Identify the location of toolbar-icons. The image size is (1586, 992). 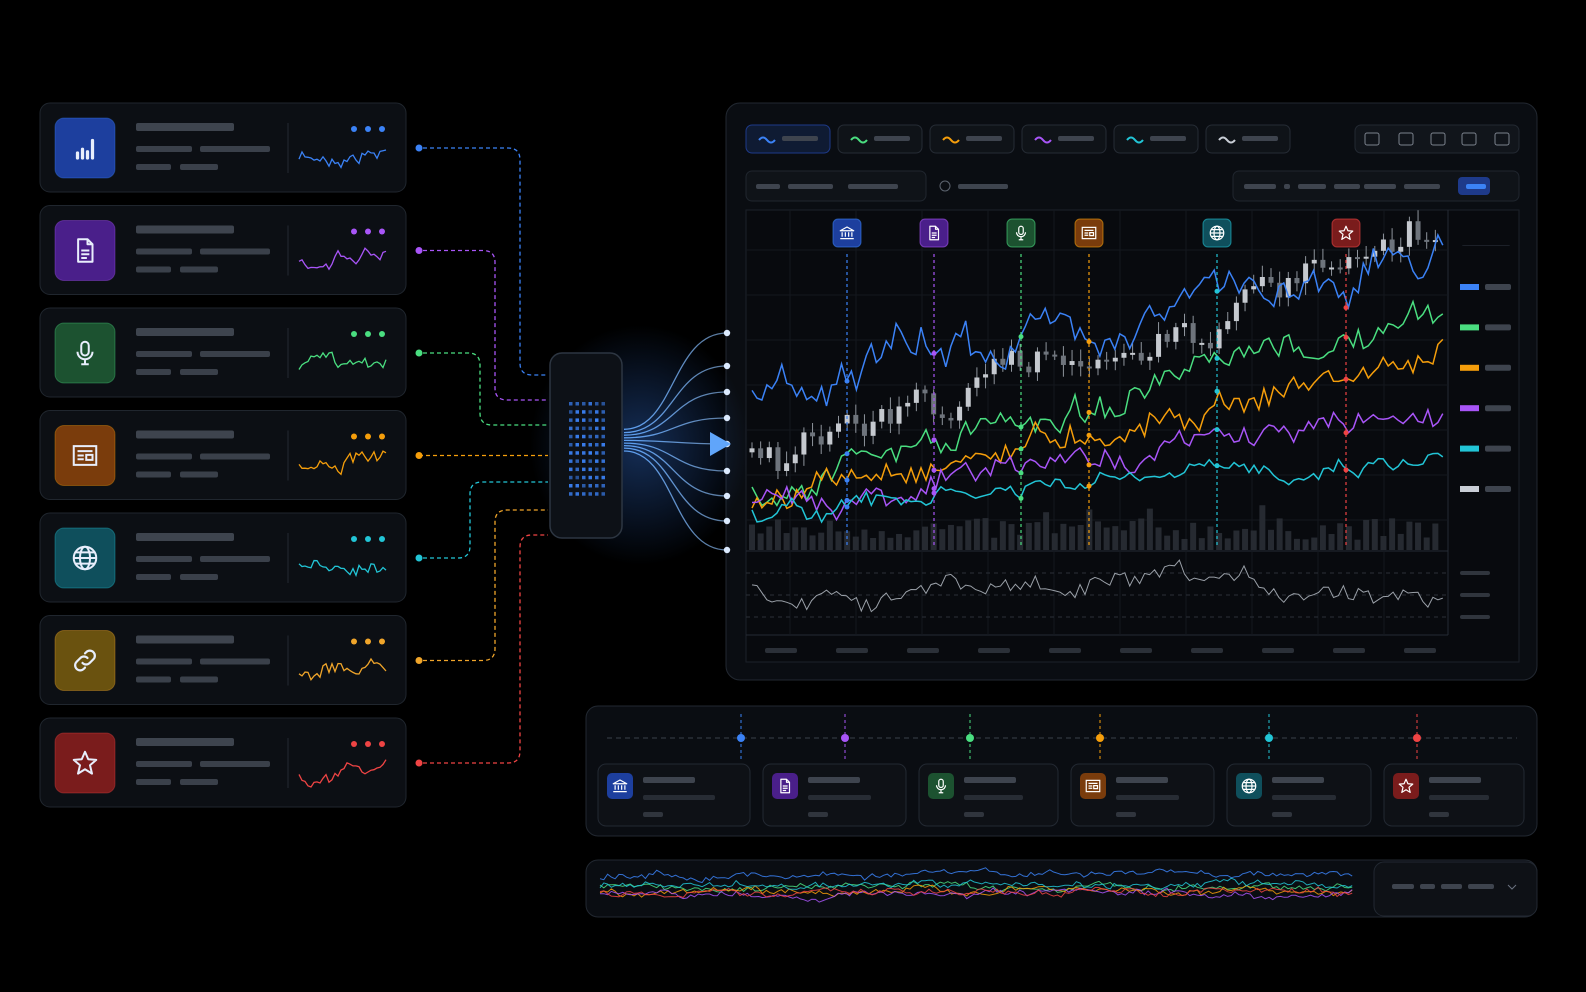
(1437, 139).